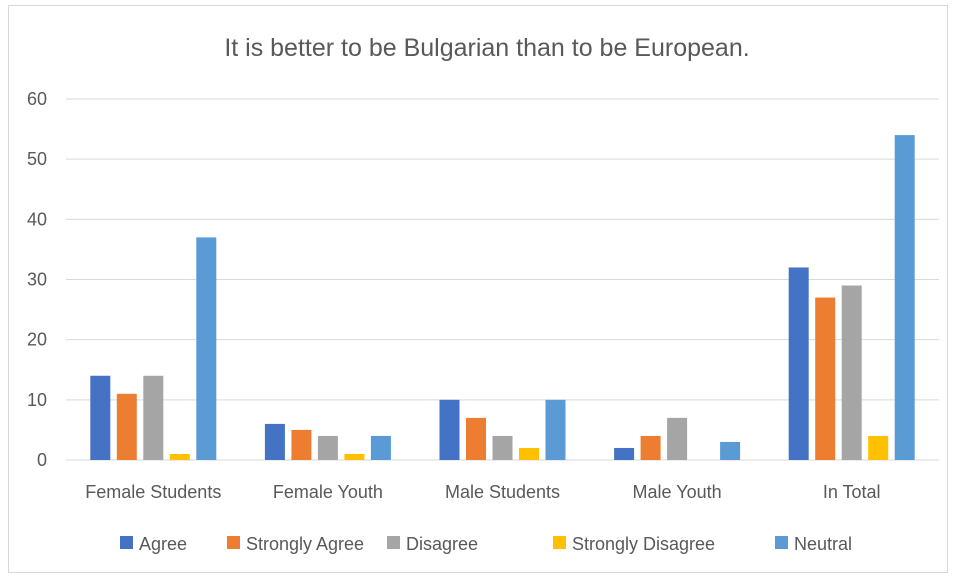  I want to click on x-category-label: Male Students, so click(502, 492).